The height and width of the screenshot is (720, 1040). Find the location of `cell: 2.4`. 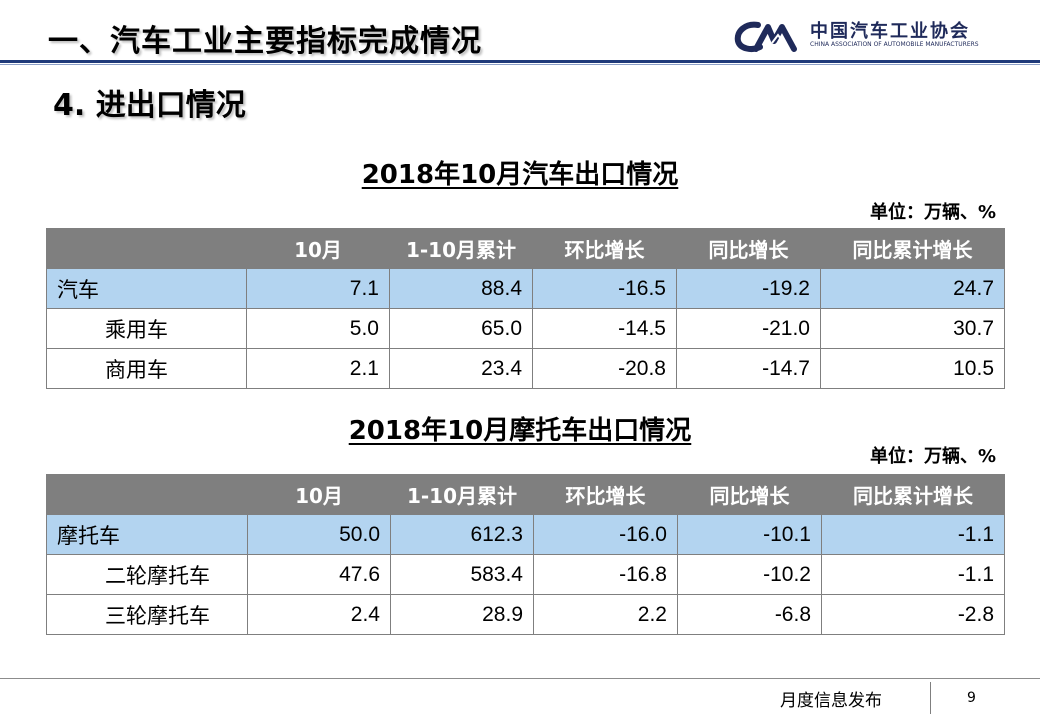

cell: 2.4 is located at coordinates (319, 614).